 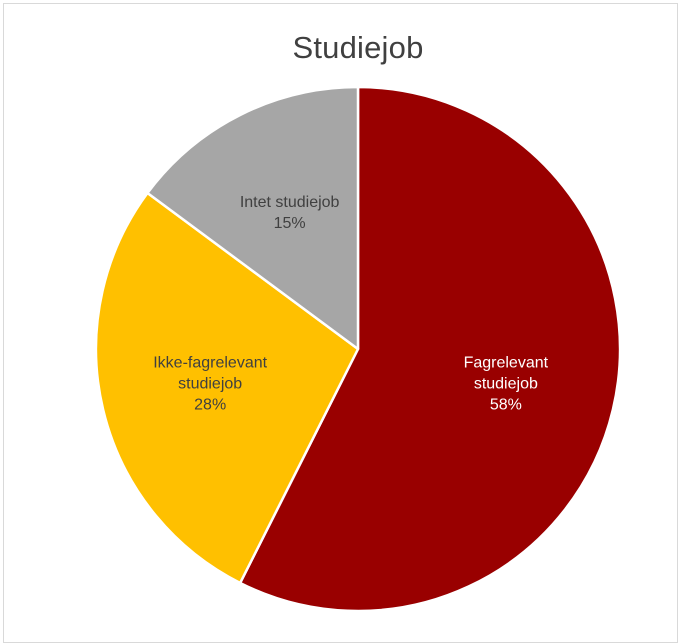 What do you see at coordinates (506, 362) in the screenshot?
I see `slice-label-line: Fagrelevant` at bounding box center [506, 362].